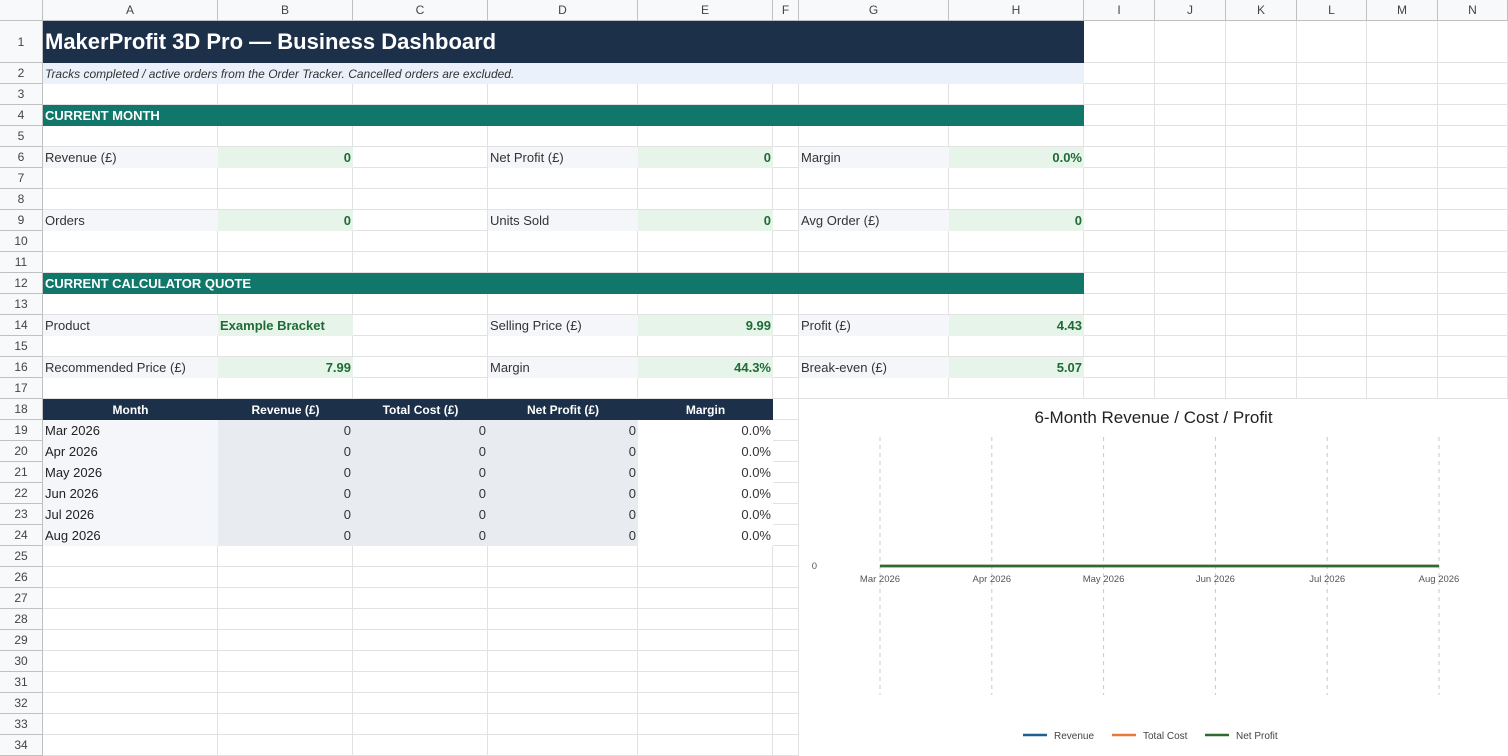 The image size is (1508, 756). Describe the element at coordinates (21, 10) in the screenshot. I see `select-all-corner` at that location.